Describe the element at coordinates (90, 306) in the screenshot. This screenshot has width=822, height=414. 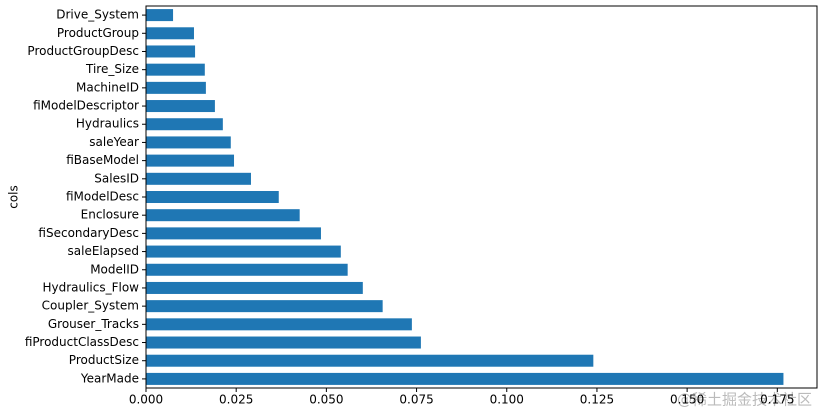
I see `y-tick-label: Coupler_System` at that location.